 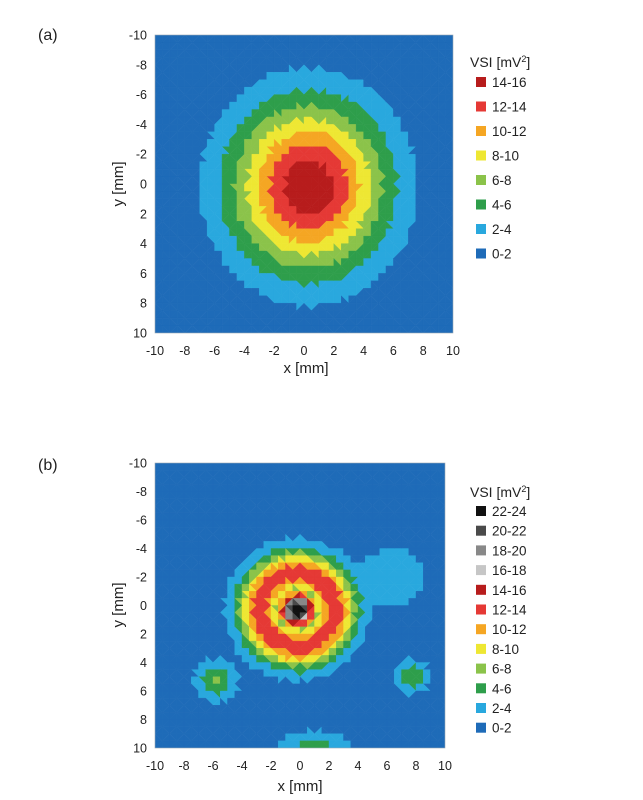 I want to click on y-tick-label: -4, so click(x=141, y=125).